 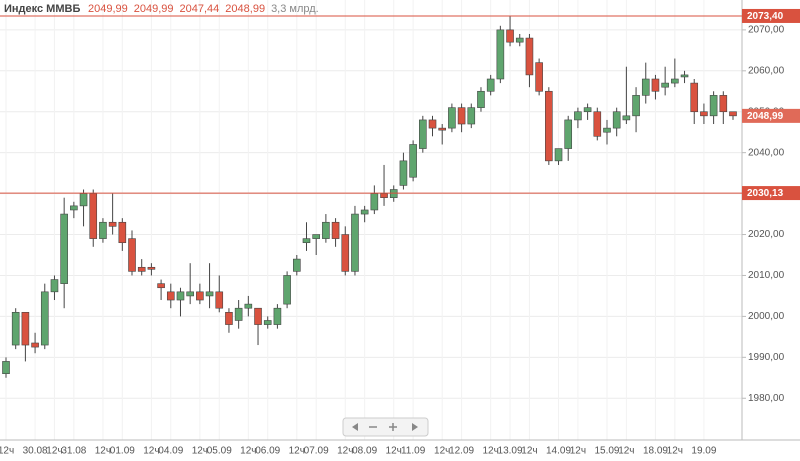 What do you see at coordinates (703, 451) in the screenshot?
I see `x-tick-label: 19.09` at bounding box center [703, 451].